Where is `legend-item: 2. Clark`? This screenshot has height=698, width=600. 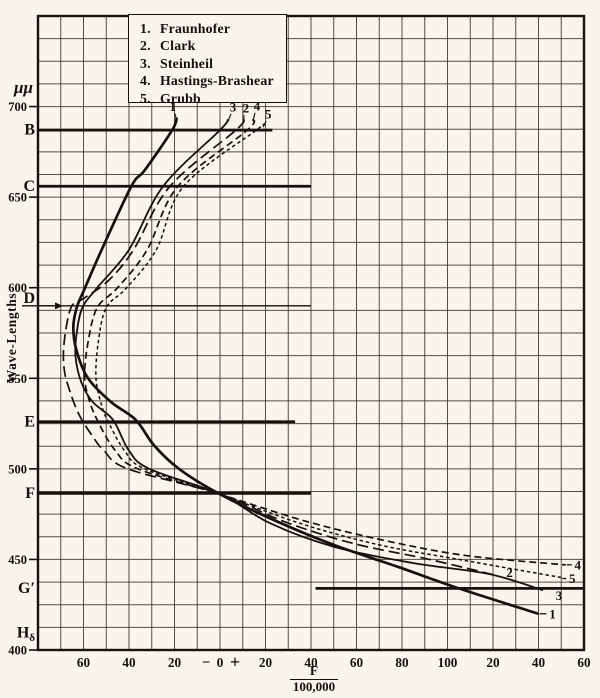 legend-item: 2. Clark is located at coordinates (211, 45).